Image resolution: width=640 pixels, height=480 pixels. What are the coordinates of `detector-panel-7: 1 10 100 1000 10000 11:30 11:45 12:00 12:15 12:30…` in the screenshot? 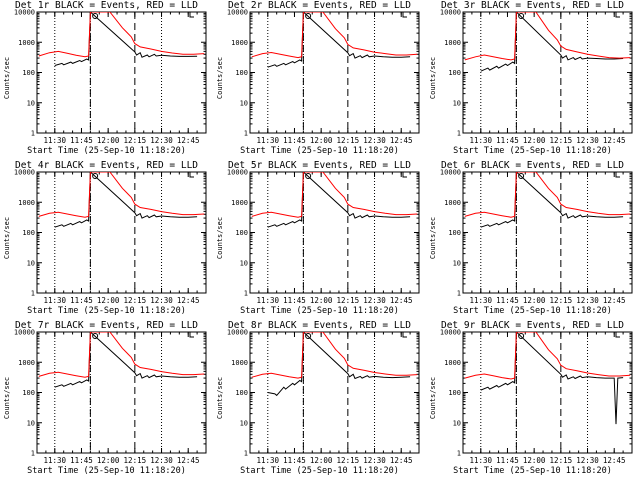 It's located at (106, 400).